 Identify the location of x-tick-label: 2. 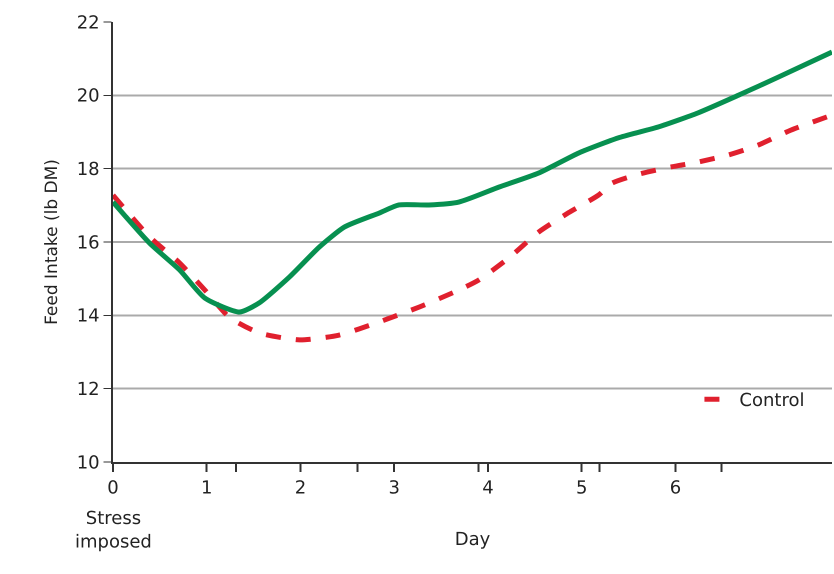
(300, 487).